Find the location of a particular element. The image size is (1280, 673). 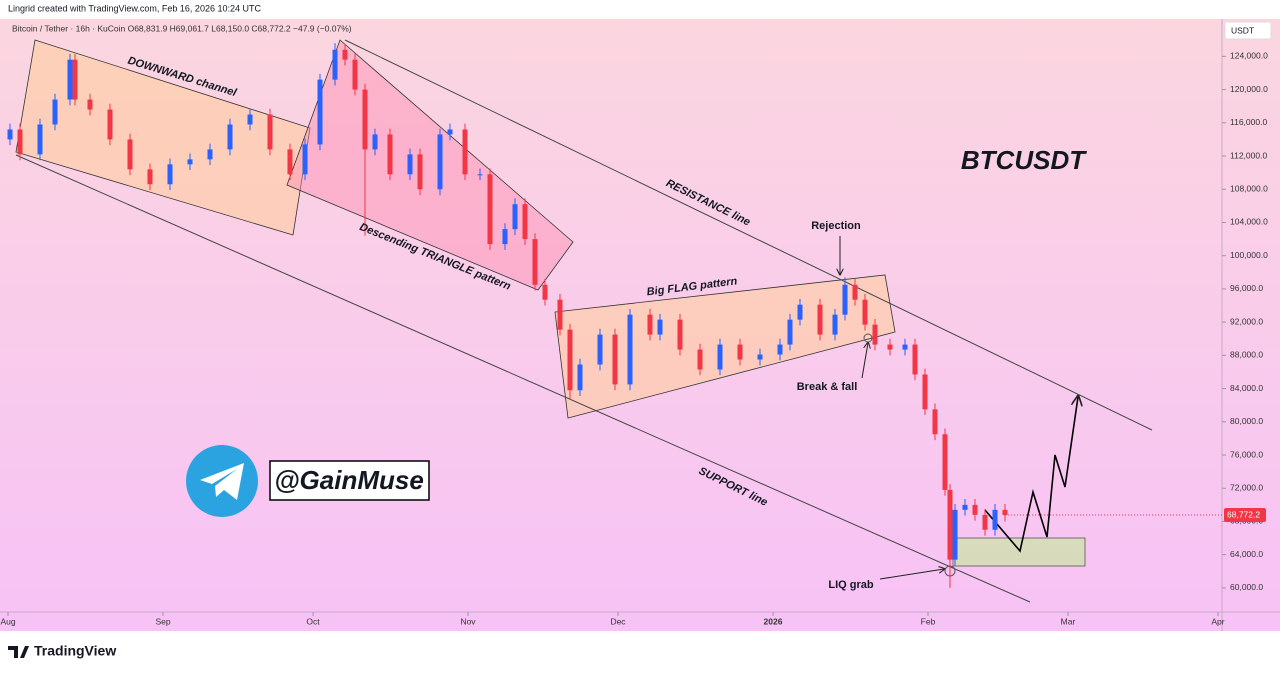

brand: TradingView is located at coordinates (75, 651).